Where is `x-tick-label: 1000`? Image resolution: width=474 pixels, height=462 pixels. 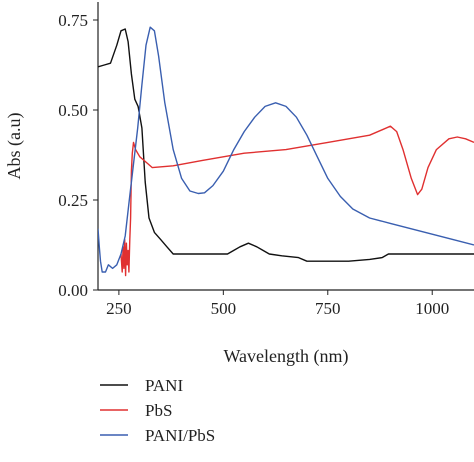 x-tick-label: 1000 is located at coordinates (432, 308).